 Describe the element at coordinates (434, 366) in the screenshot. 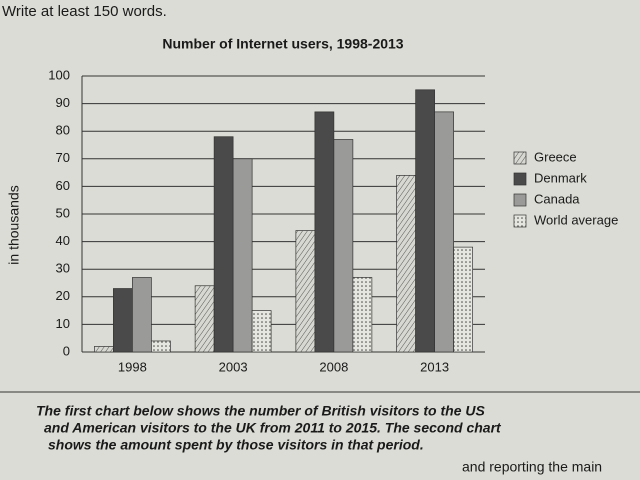

I see `x-tick-label: 2013` at that location.